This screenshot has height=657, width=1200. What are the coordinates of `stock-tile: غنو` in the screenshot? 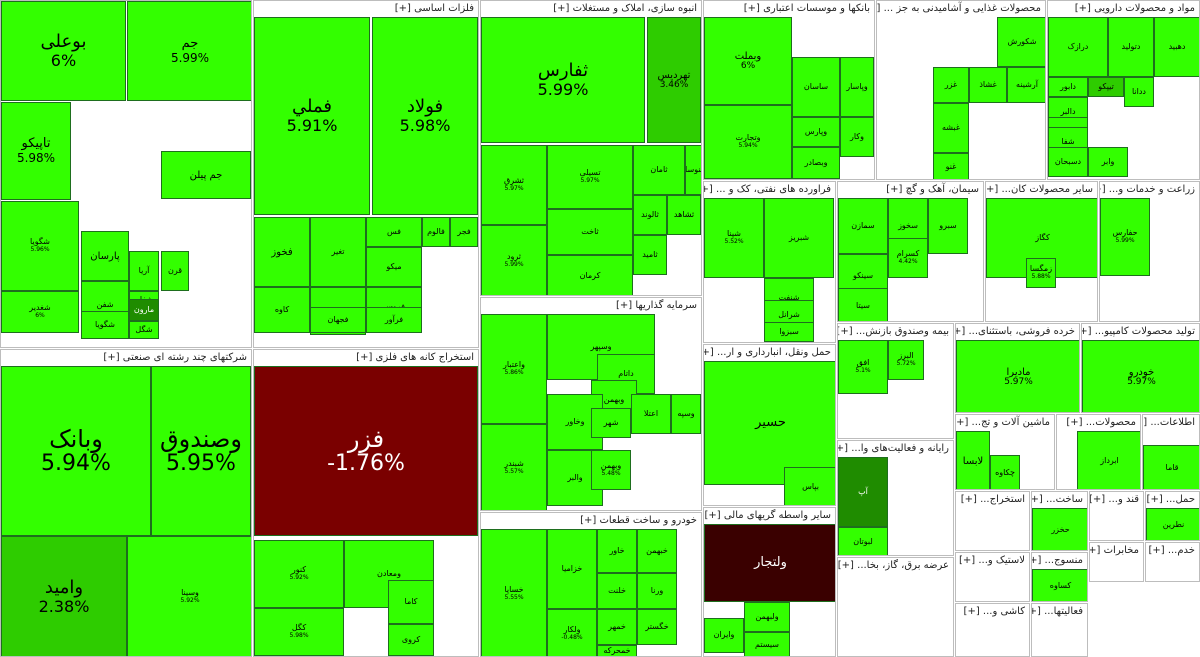 It's located at (951, 166).